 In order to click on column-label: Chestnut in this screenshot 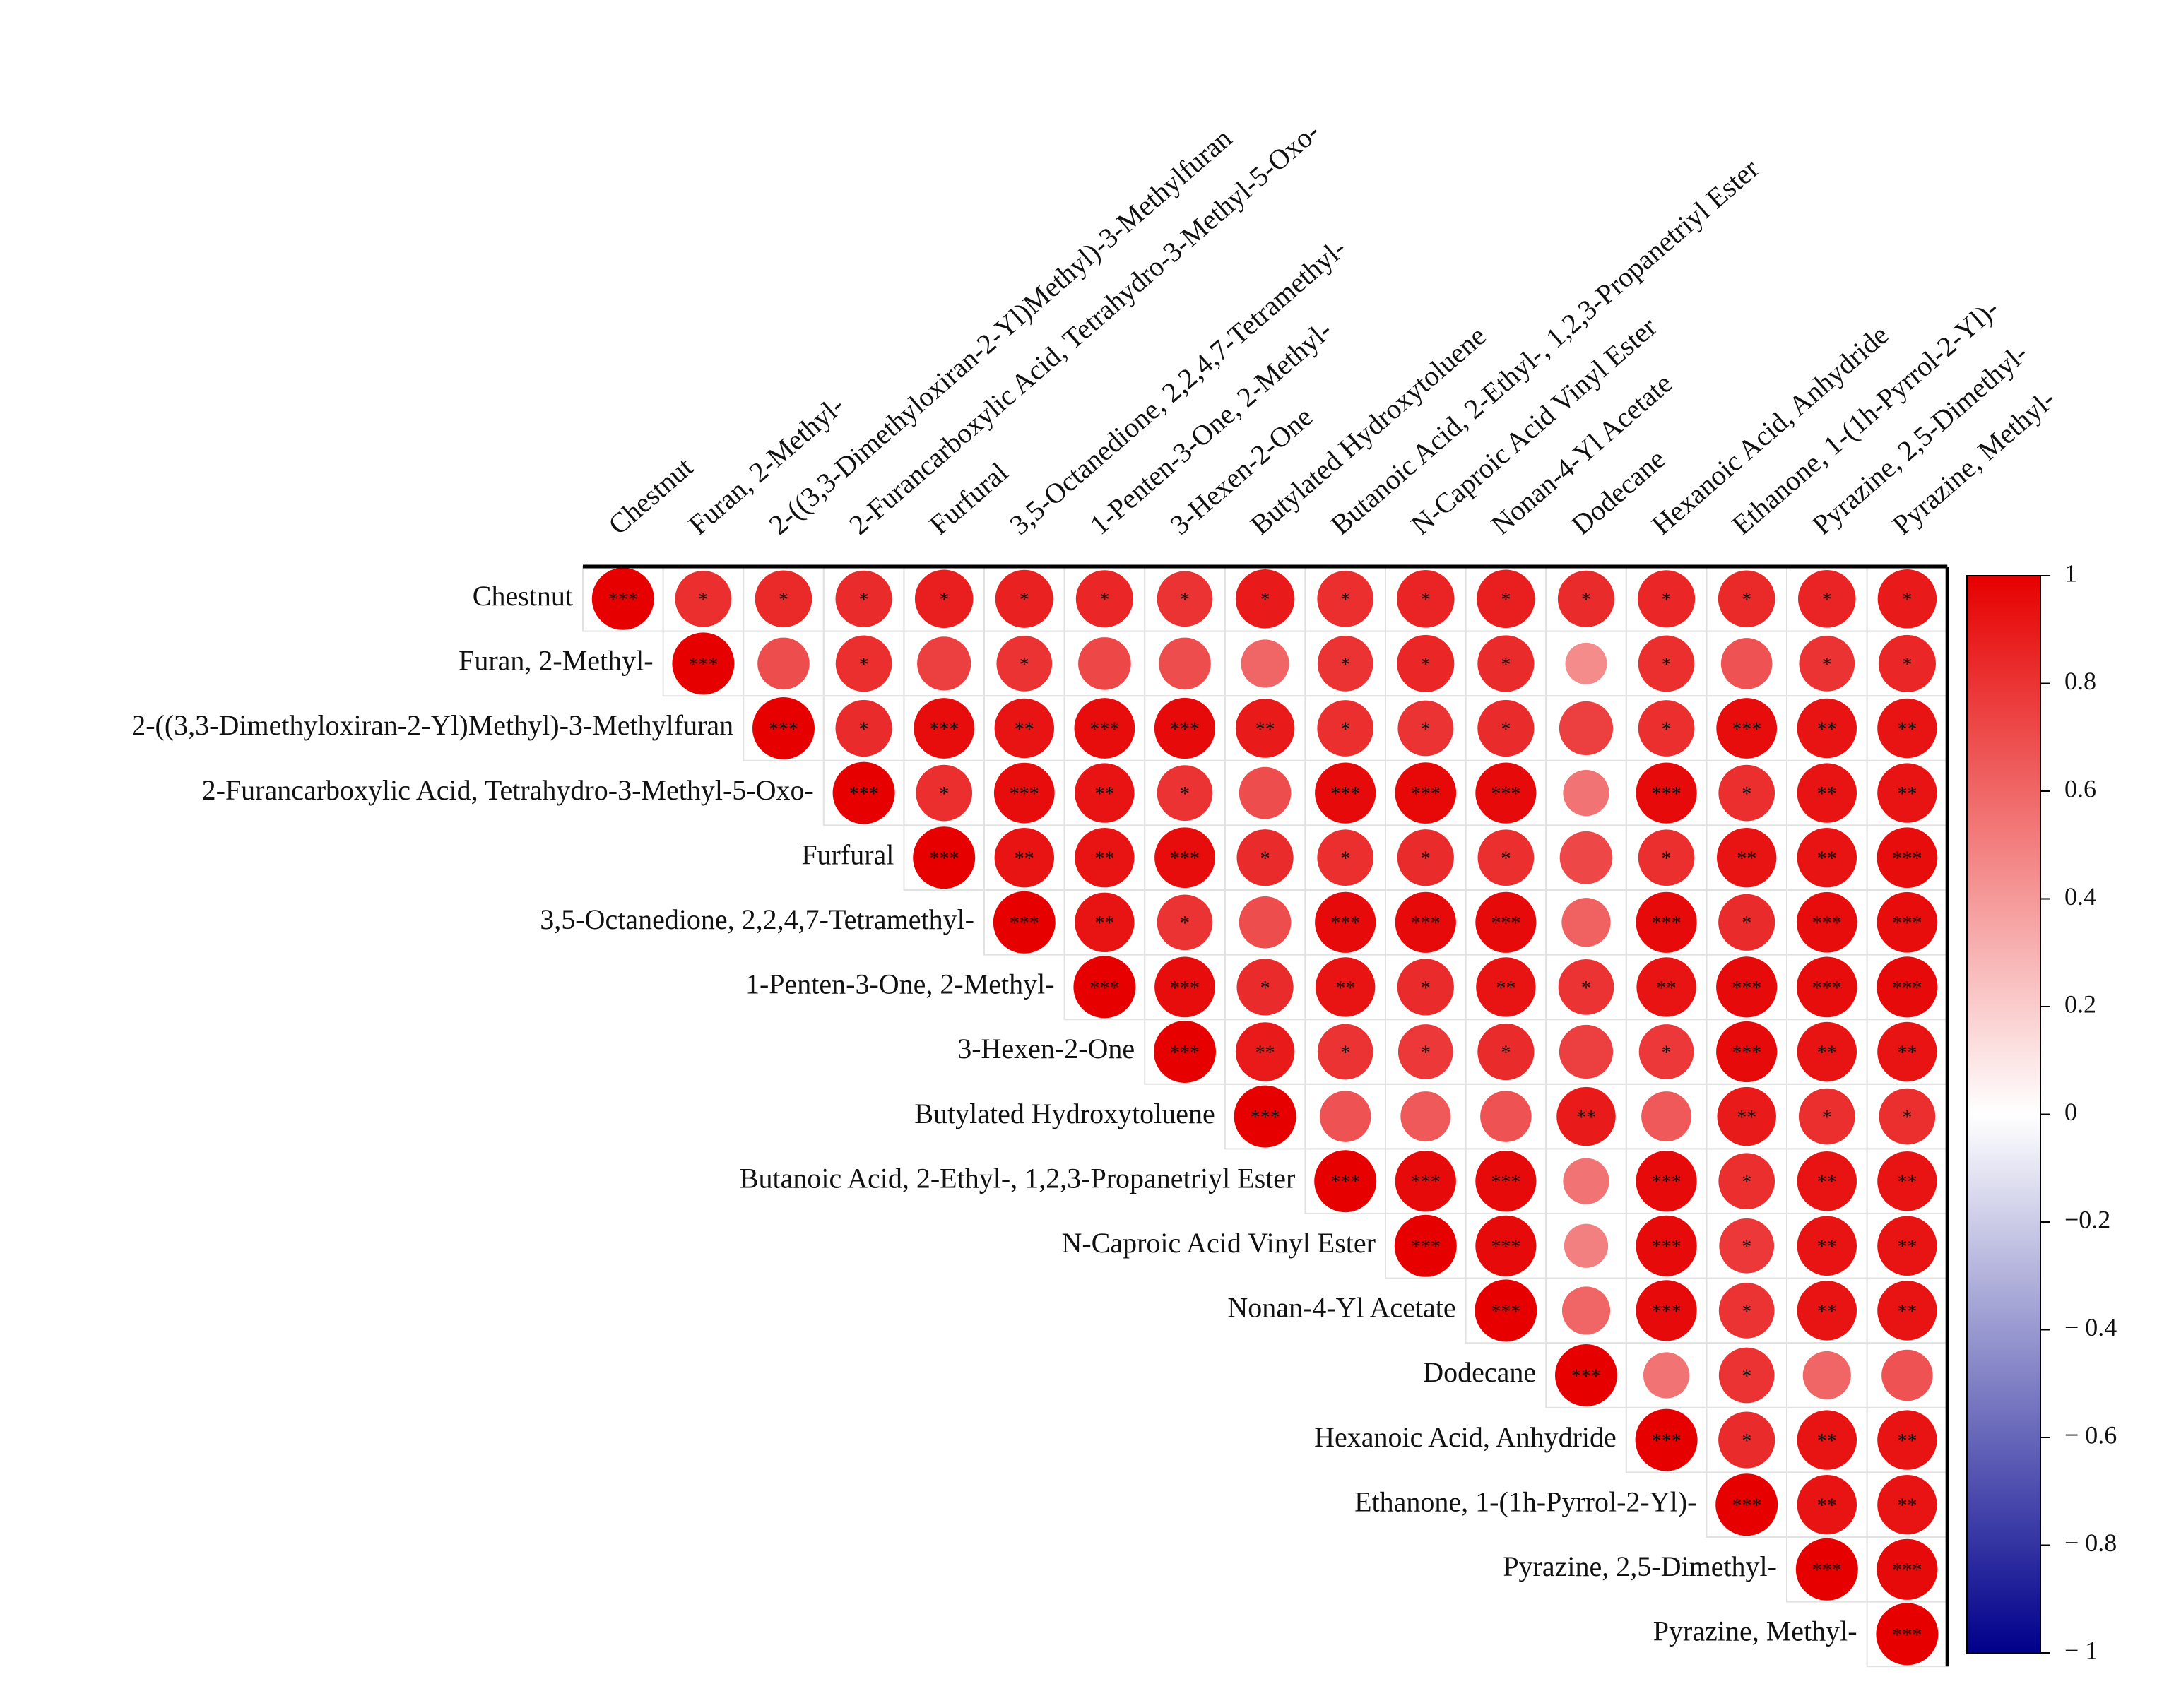, I will do `click(650, 495)`.